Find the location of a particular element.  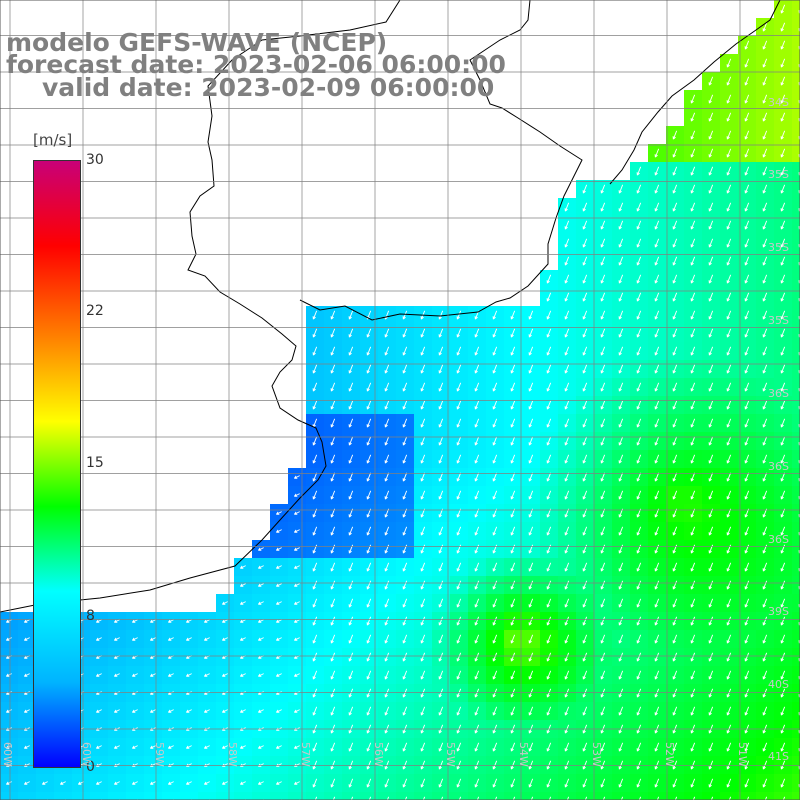

lon-label: 57W is located at coordinates (305, 754).